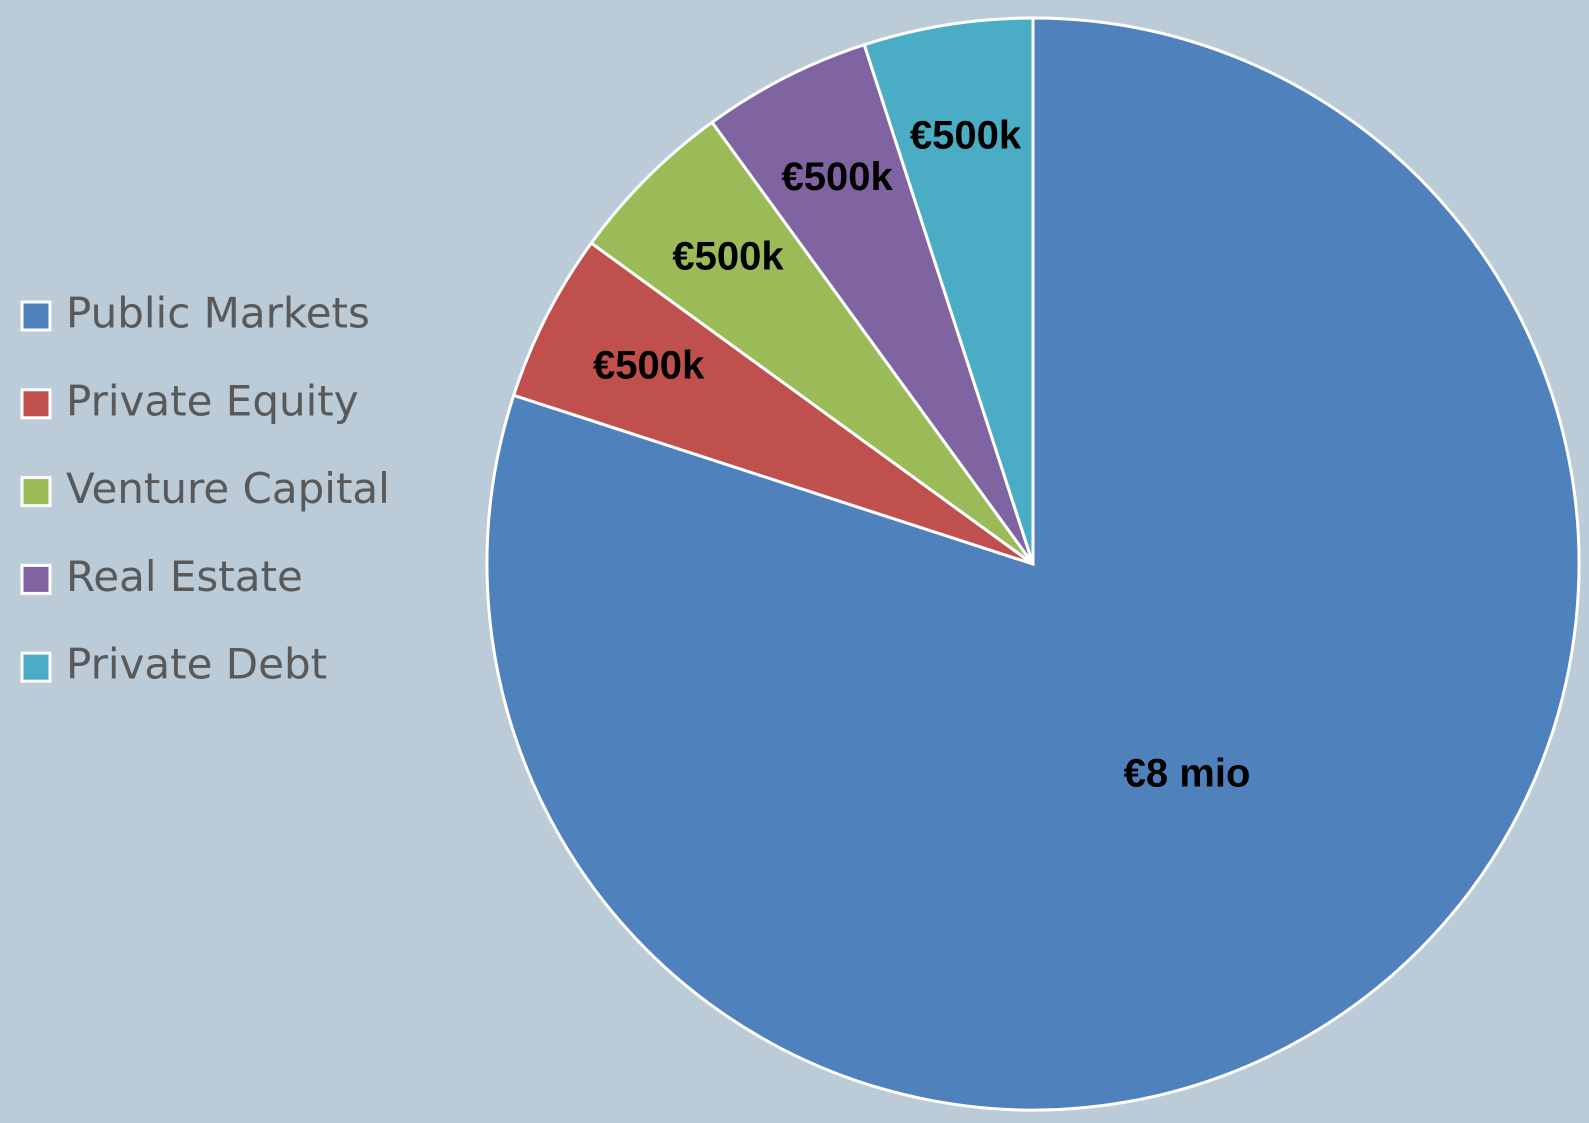 Image resolution: width=1589 pixels, height=1123 pixels. I want to click on legend-label: Public Markets, so click(218, 313).